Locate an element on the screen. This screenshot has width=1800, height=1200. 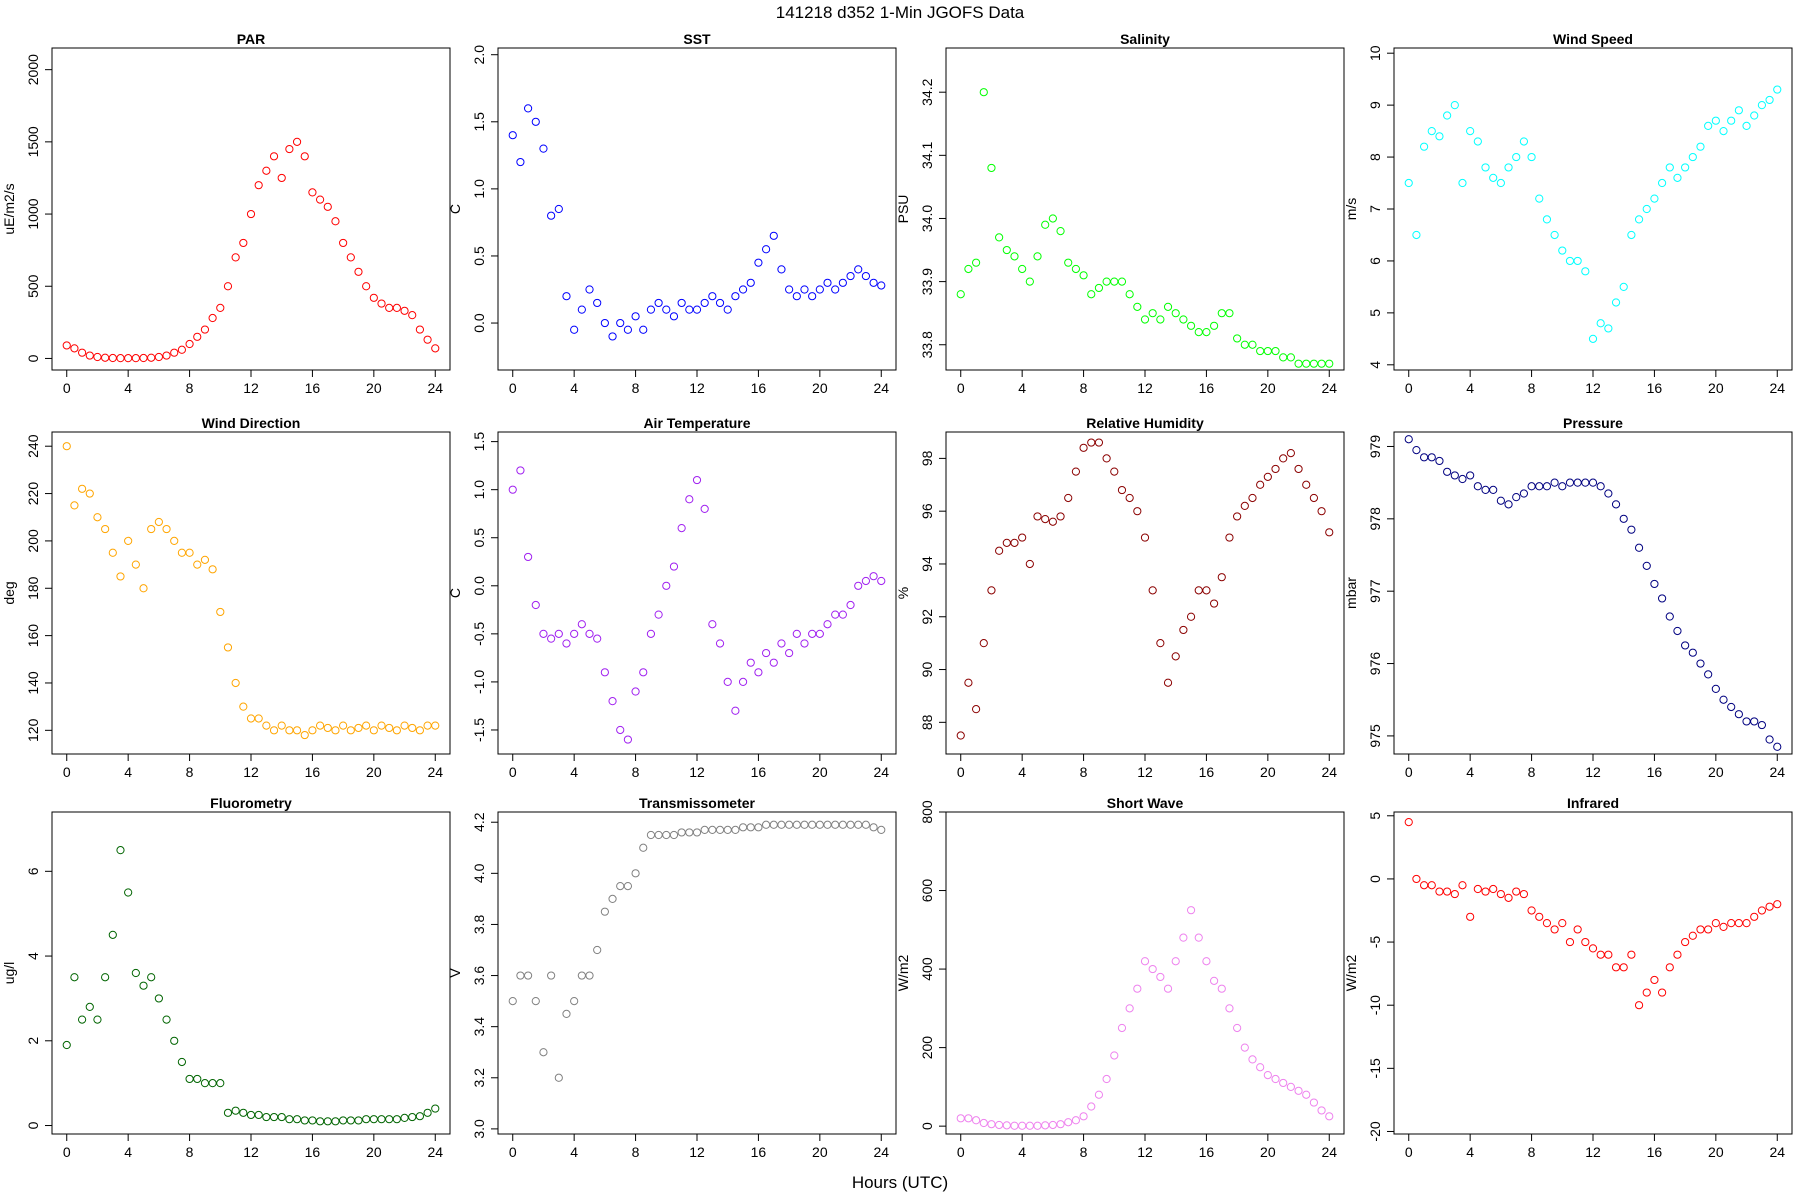
y-tick-label: 98 is located at coordinates (927, 458).